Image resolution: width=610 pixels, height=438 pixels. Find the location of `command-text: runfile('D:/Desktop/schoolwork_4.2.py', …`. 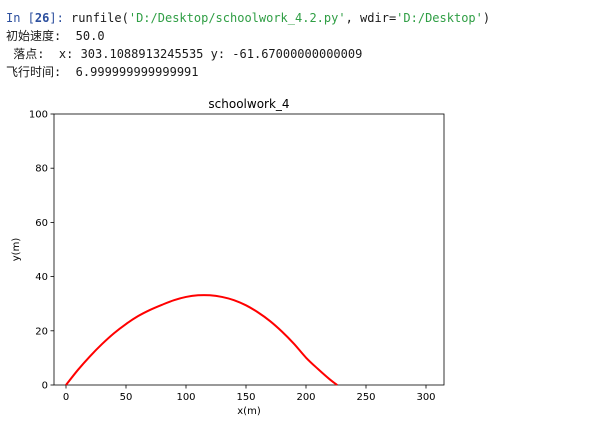

command-text: runfile('D:/Desktop/schoolwork_4.2.py', … is located at coordinates (277, 18).